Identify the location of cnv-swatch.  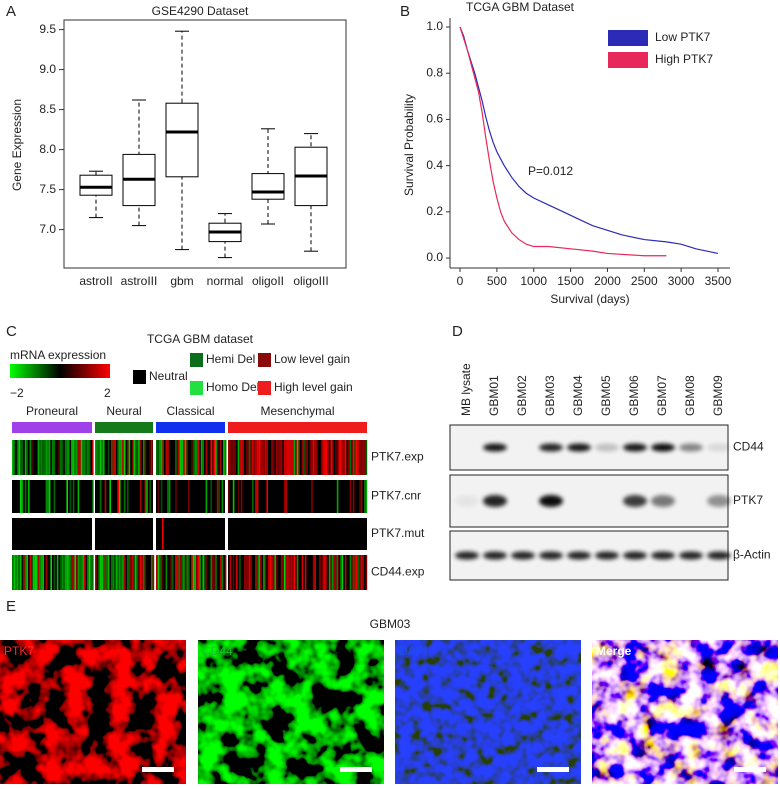
(196, 388).